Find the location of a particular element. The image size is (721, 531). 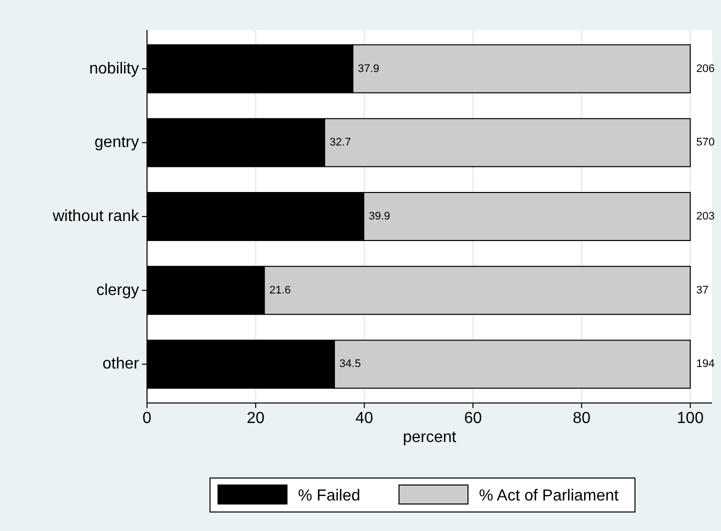

y-tick-label: other is located at coordinates (121, 364).